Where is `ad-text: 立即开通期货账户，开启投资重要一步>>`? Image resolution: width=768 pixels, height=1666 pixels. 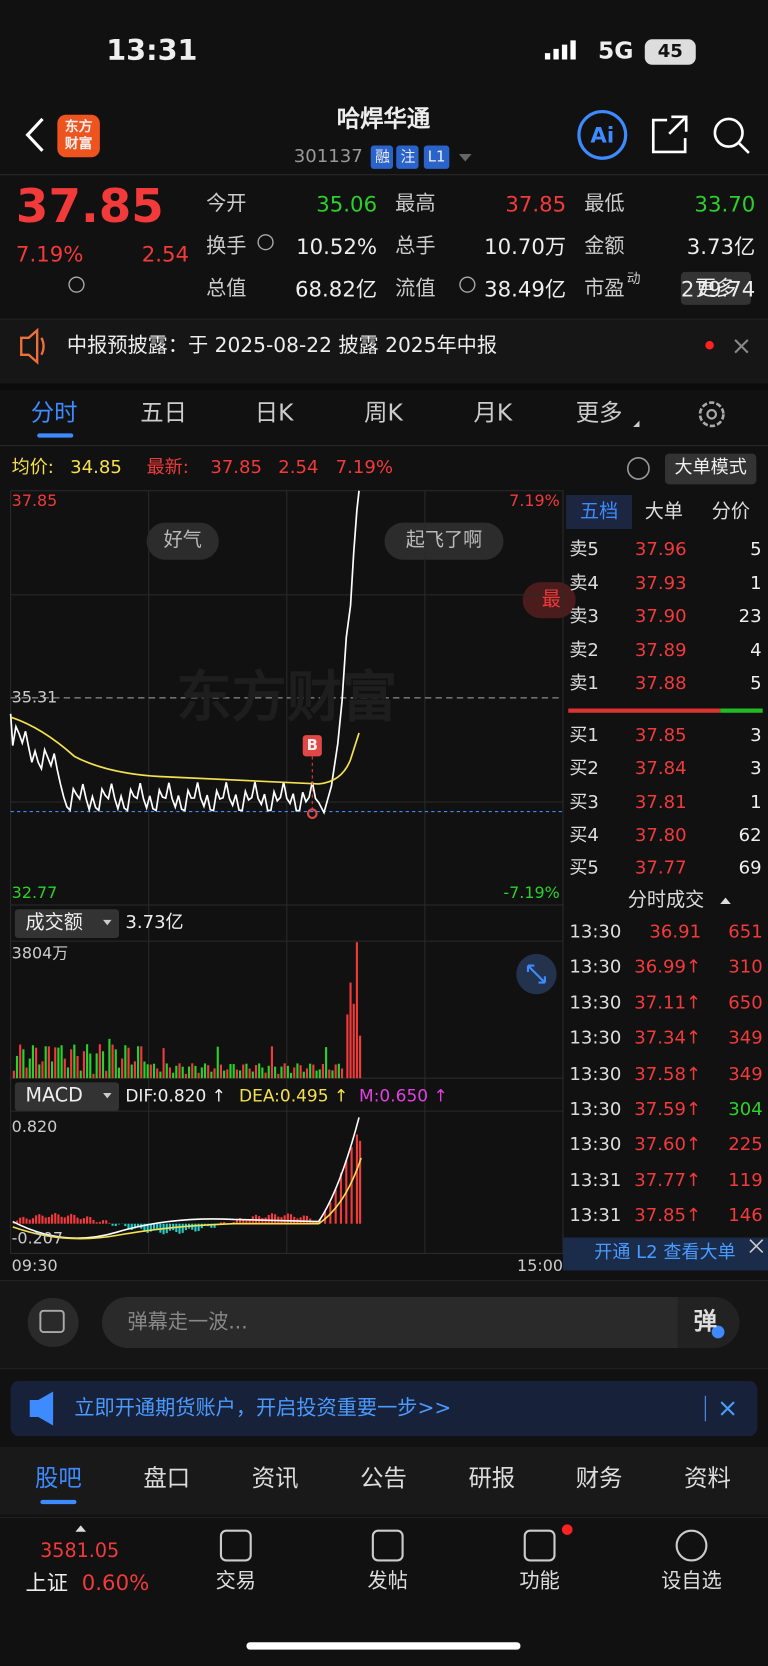 ad-text: 立即开通期货账户，开启投资重要一步>> is located at coordinates (262, 1408).